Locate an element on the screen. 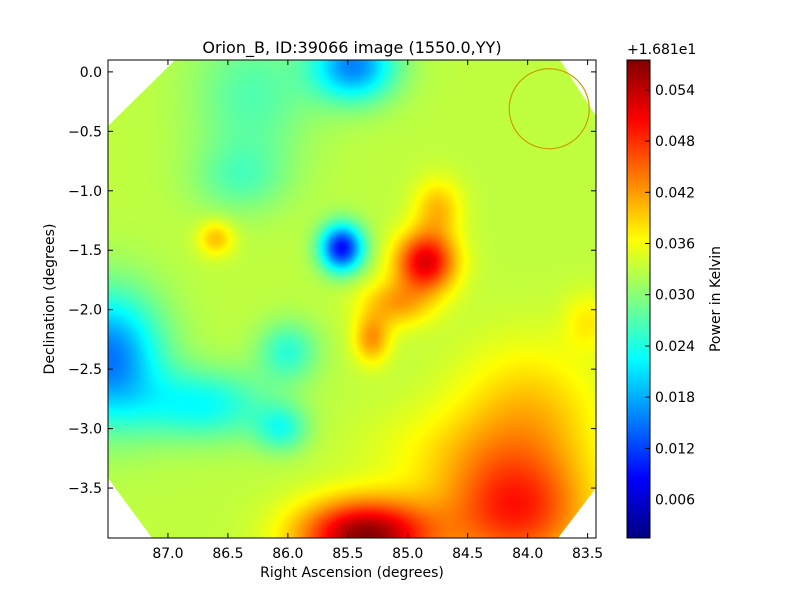  y-tick-label: −0.5 is located at coordinates (85, 132).